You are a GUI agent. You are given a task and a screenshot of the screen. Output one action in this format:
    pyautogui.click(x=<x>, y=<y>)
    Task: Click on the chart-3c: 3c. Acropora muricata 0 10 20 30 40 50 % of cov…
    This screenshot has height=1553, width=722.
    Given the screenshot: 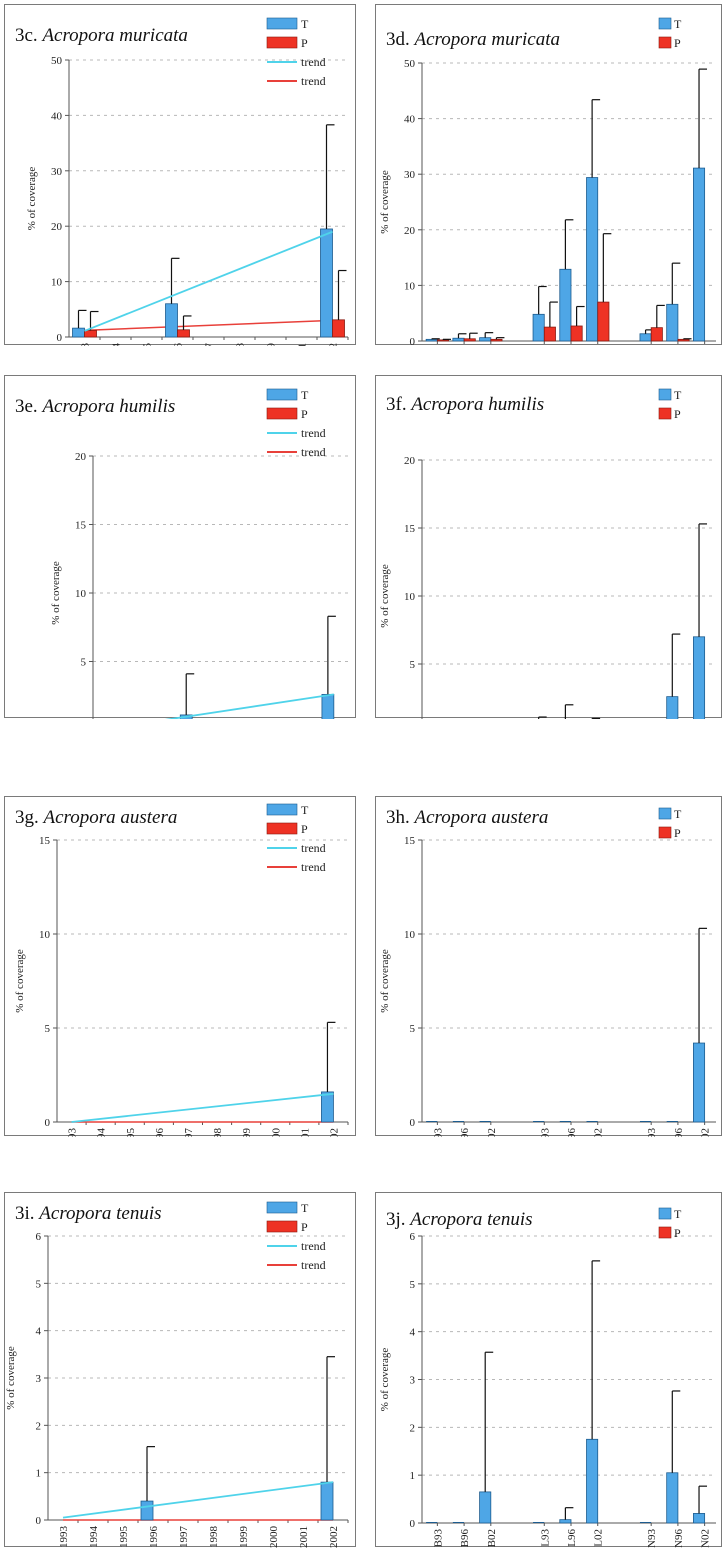 What is the action you would take?
    pyautogui.click(x=182, y=182)
    